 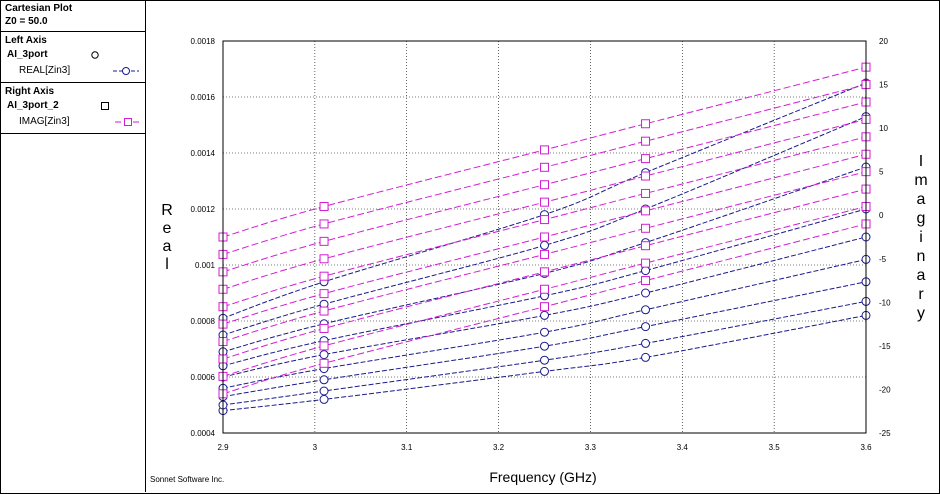 I want to click on square-marker-icon, so click(x=105, y=106).